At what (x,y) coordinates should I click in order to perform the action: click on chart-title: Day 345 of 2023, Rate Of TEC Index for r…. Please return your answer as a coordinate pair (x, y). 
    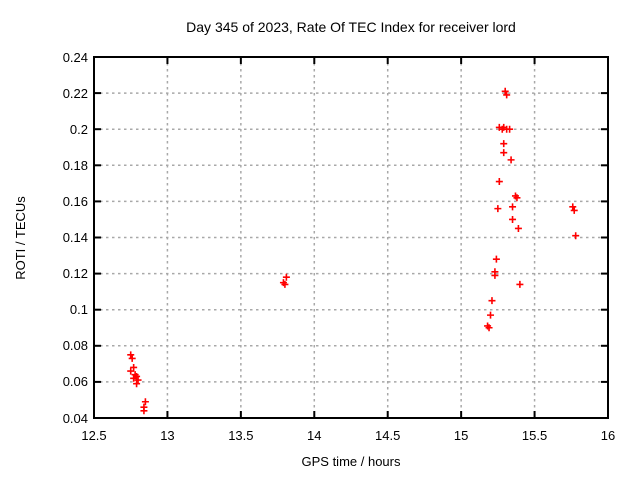
    Looking at the image, I should click on (351, 27).